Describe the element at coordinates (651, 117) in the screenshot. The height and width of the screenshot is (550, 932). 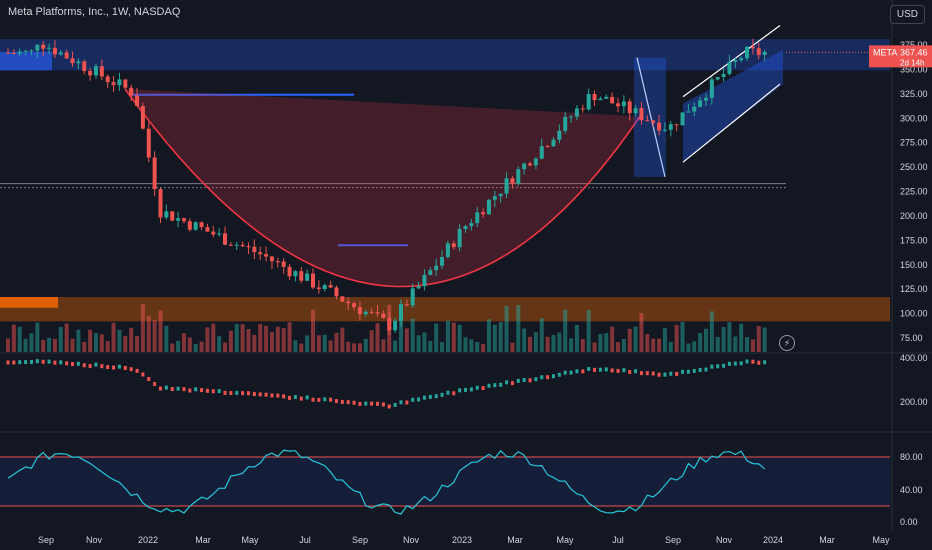
I see `flag-pole-line` at that location.